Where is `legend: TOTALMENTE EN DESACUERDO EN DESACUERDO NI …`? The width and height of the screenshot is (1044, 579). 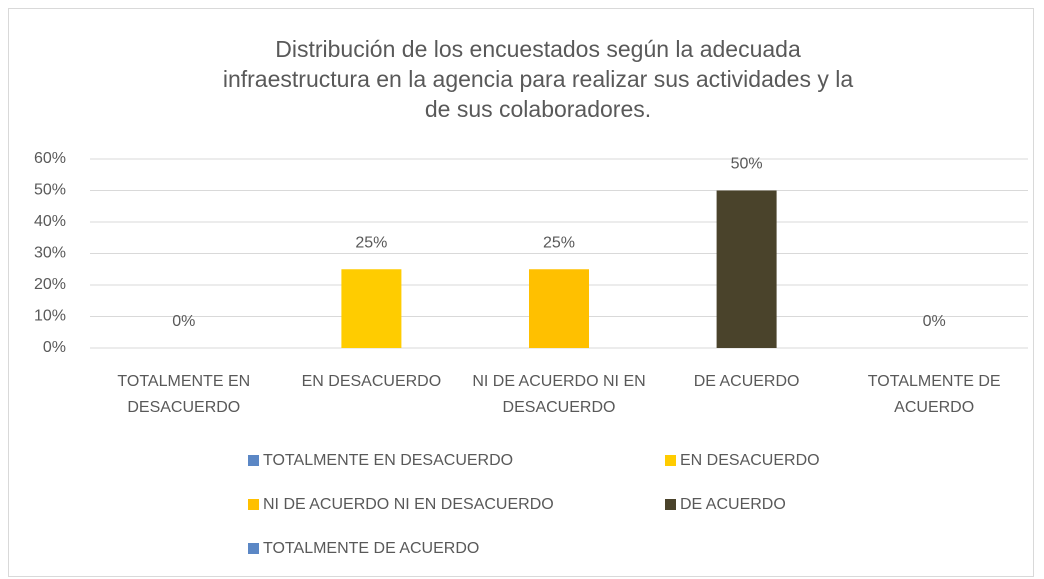 legend: TOTALMENTE EN DESACUERDO EN DESACUERDO NI … is located at coordinates (568, 513).